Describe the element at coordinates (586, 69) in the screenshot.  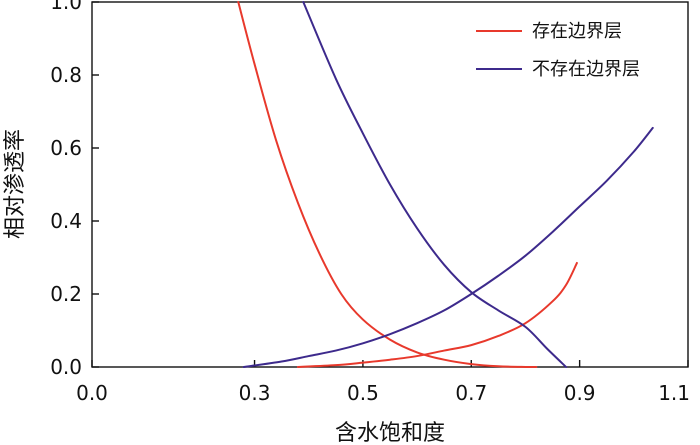
I see `legend-label-series-2: 不存在边界层` at that location.